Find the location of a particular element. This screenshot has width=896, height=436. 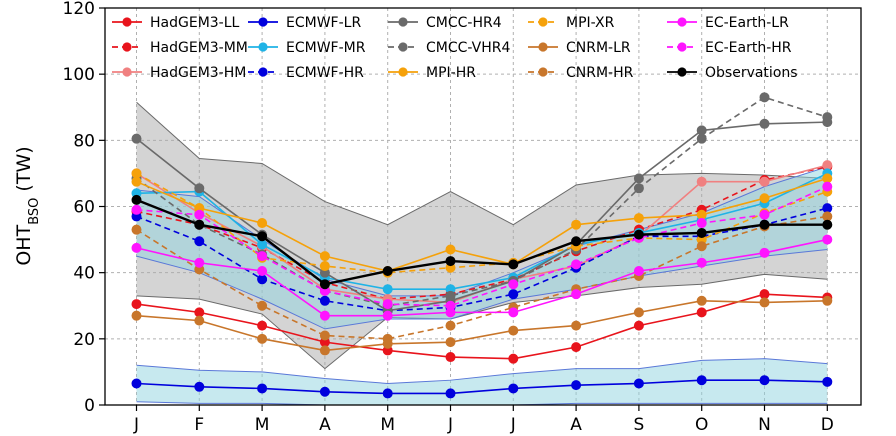

y-axis-label-unit: (TW) is located at coordinates (24, 171).